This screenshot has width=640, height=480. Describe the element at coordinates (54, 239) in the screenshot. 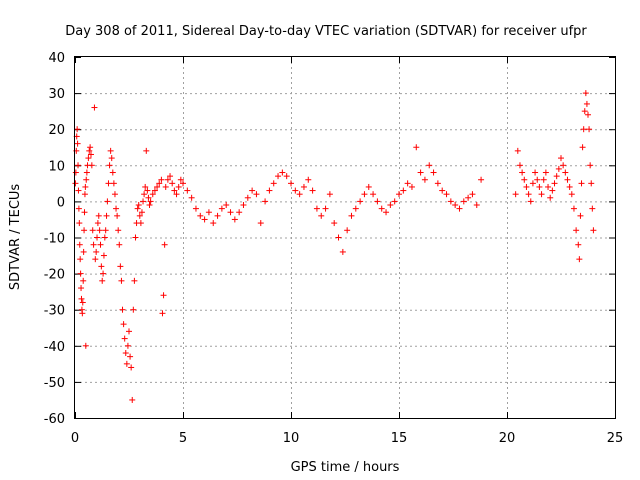

I see `y-tick-label: -10` at that location.